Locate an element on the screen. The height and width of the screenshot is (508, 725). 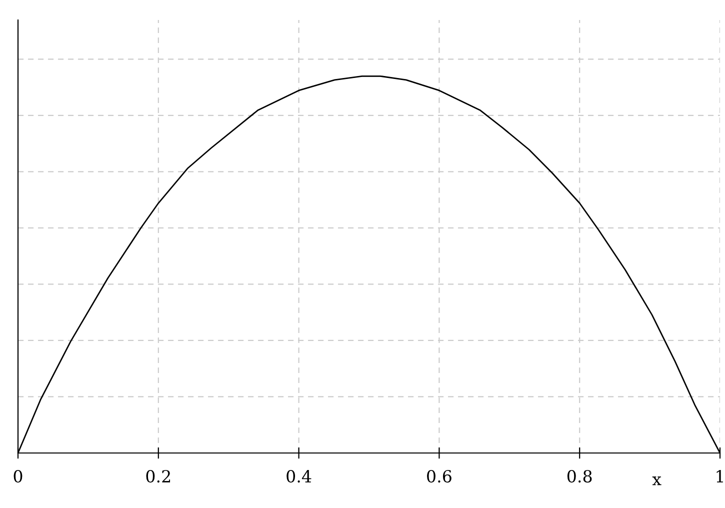
x-tick-label: 0.4 is located at coordinates (299, 476).